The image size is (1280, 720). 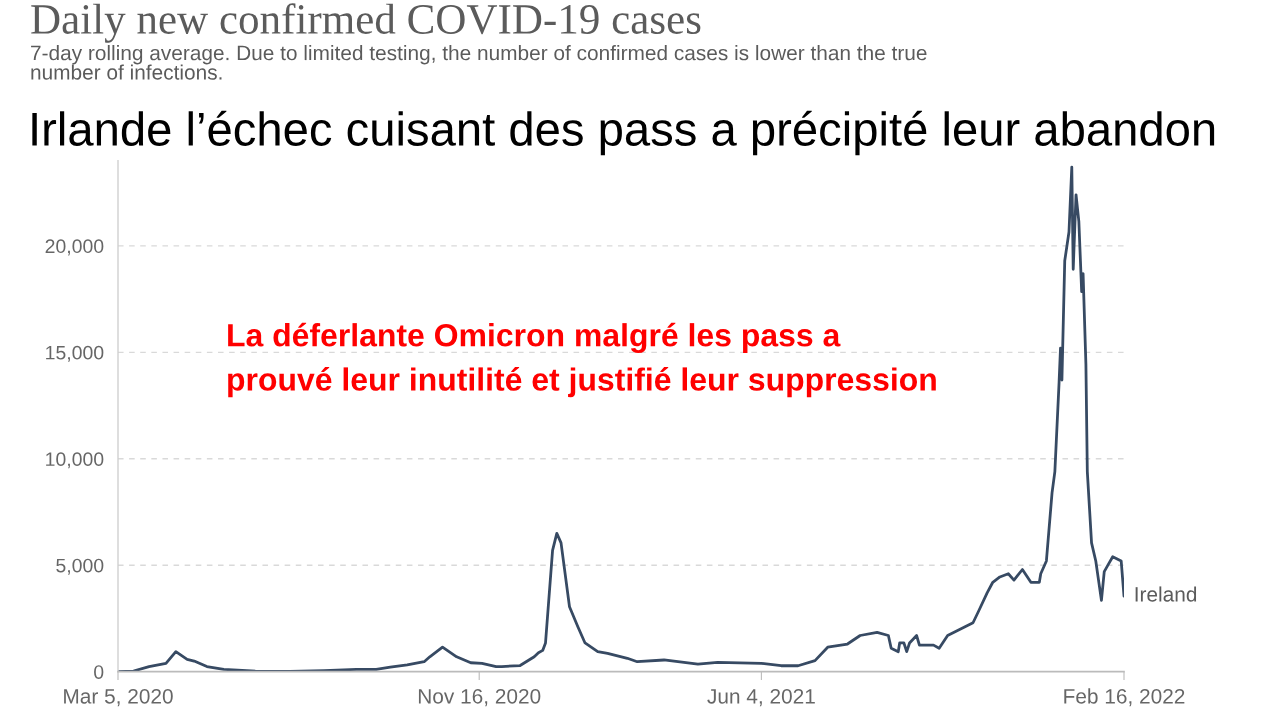 I want to click on x-tick-label: Mar 5, 2020, so click(x=118, y=697).